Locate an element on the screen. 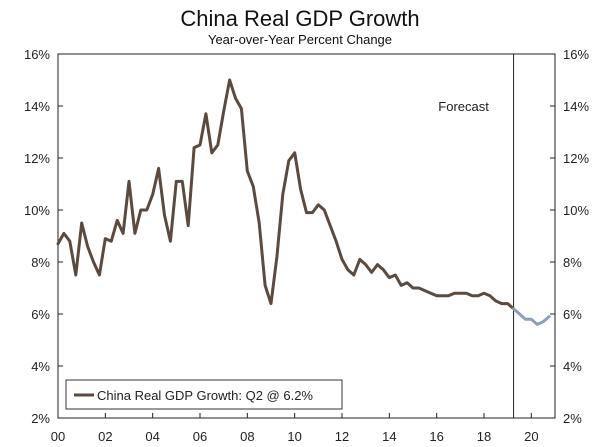  forecast-series-line is located at coordinates (531, 316).